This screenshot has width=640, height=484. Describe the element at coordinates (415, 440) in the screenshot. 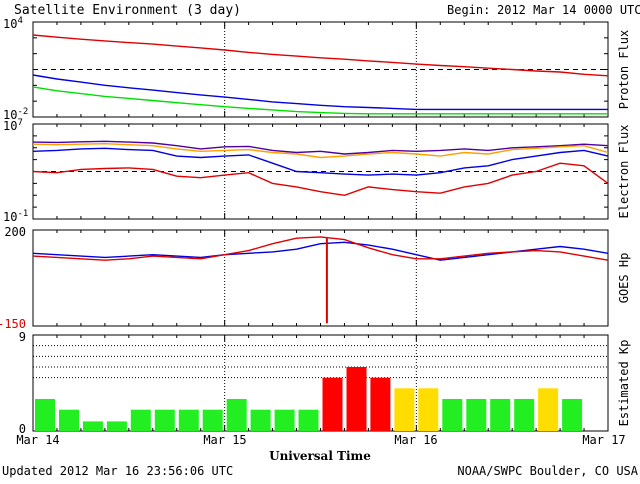

I see `x-tick-mar16: Mar 16` at that location.